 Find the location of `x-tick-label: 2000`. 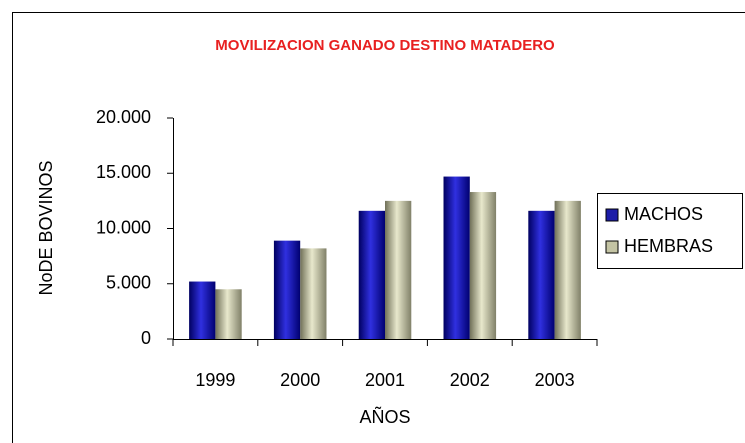

x-tick-label: 2000 is located at coordinates (300, 380).